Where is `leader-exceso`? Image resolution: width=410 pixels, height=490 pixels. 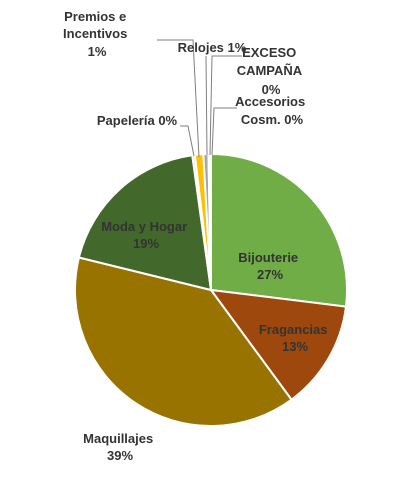
leader-exceso is located at coordinates (225, 105).